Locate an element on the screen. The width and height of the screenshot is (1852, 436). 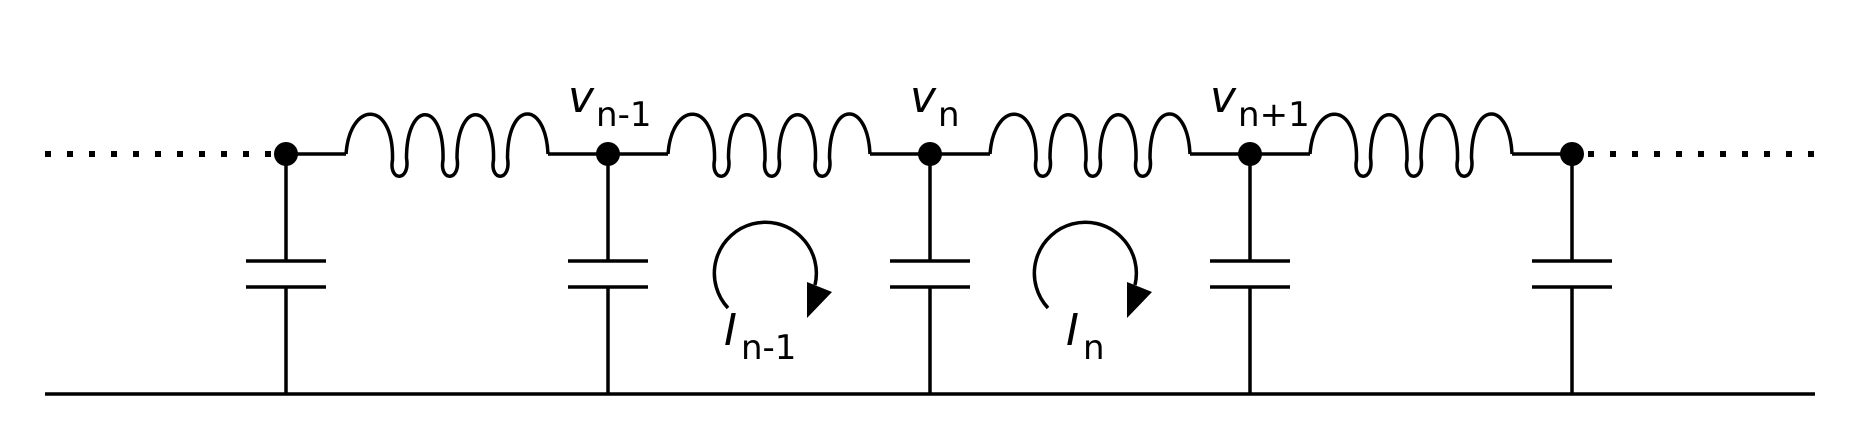
node-voltage-label-n: vn is located at coordinates (935, 103).